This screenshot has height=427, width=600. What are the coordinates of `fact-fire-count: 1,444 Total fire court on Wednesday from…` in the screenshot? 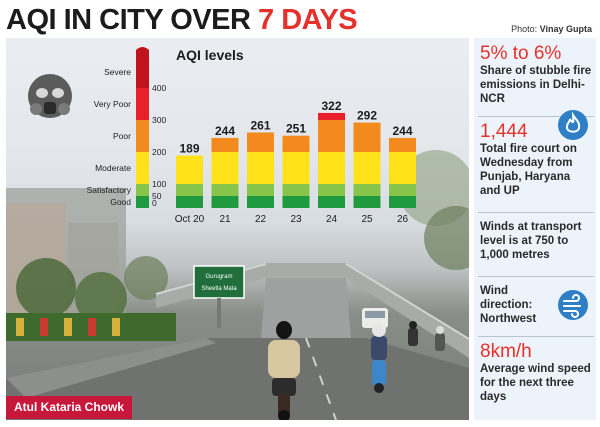 It's located at (537, 160).